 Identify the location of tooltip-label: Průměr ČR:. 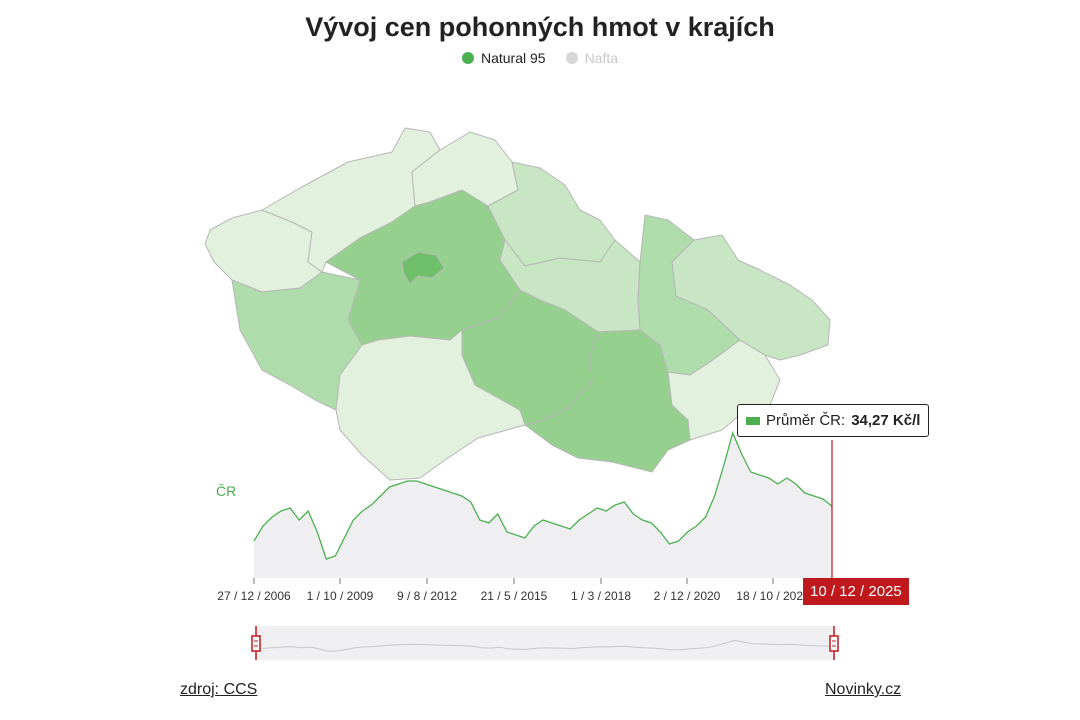
(806, 420).